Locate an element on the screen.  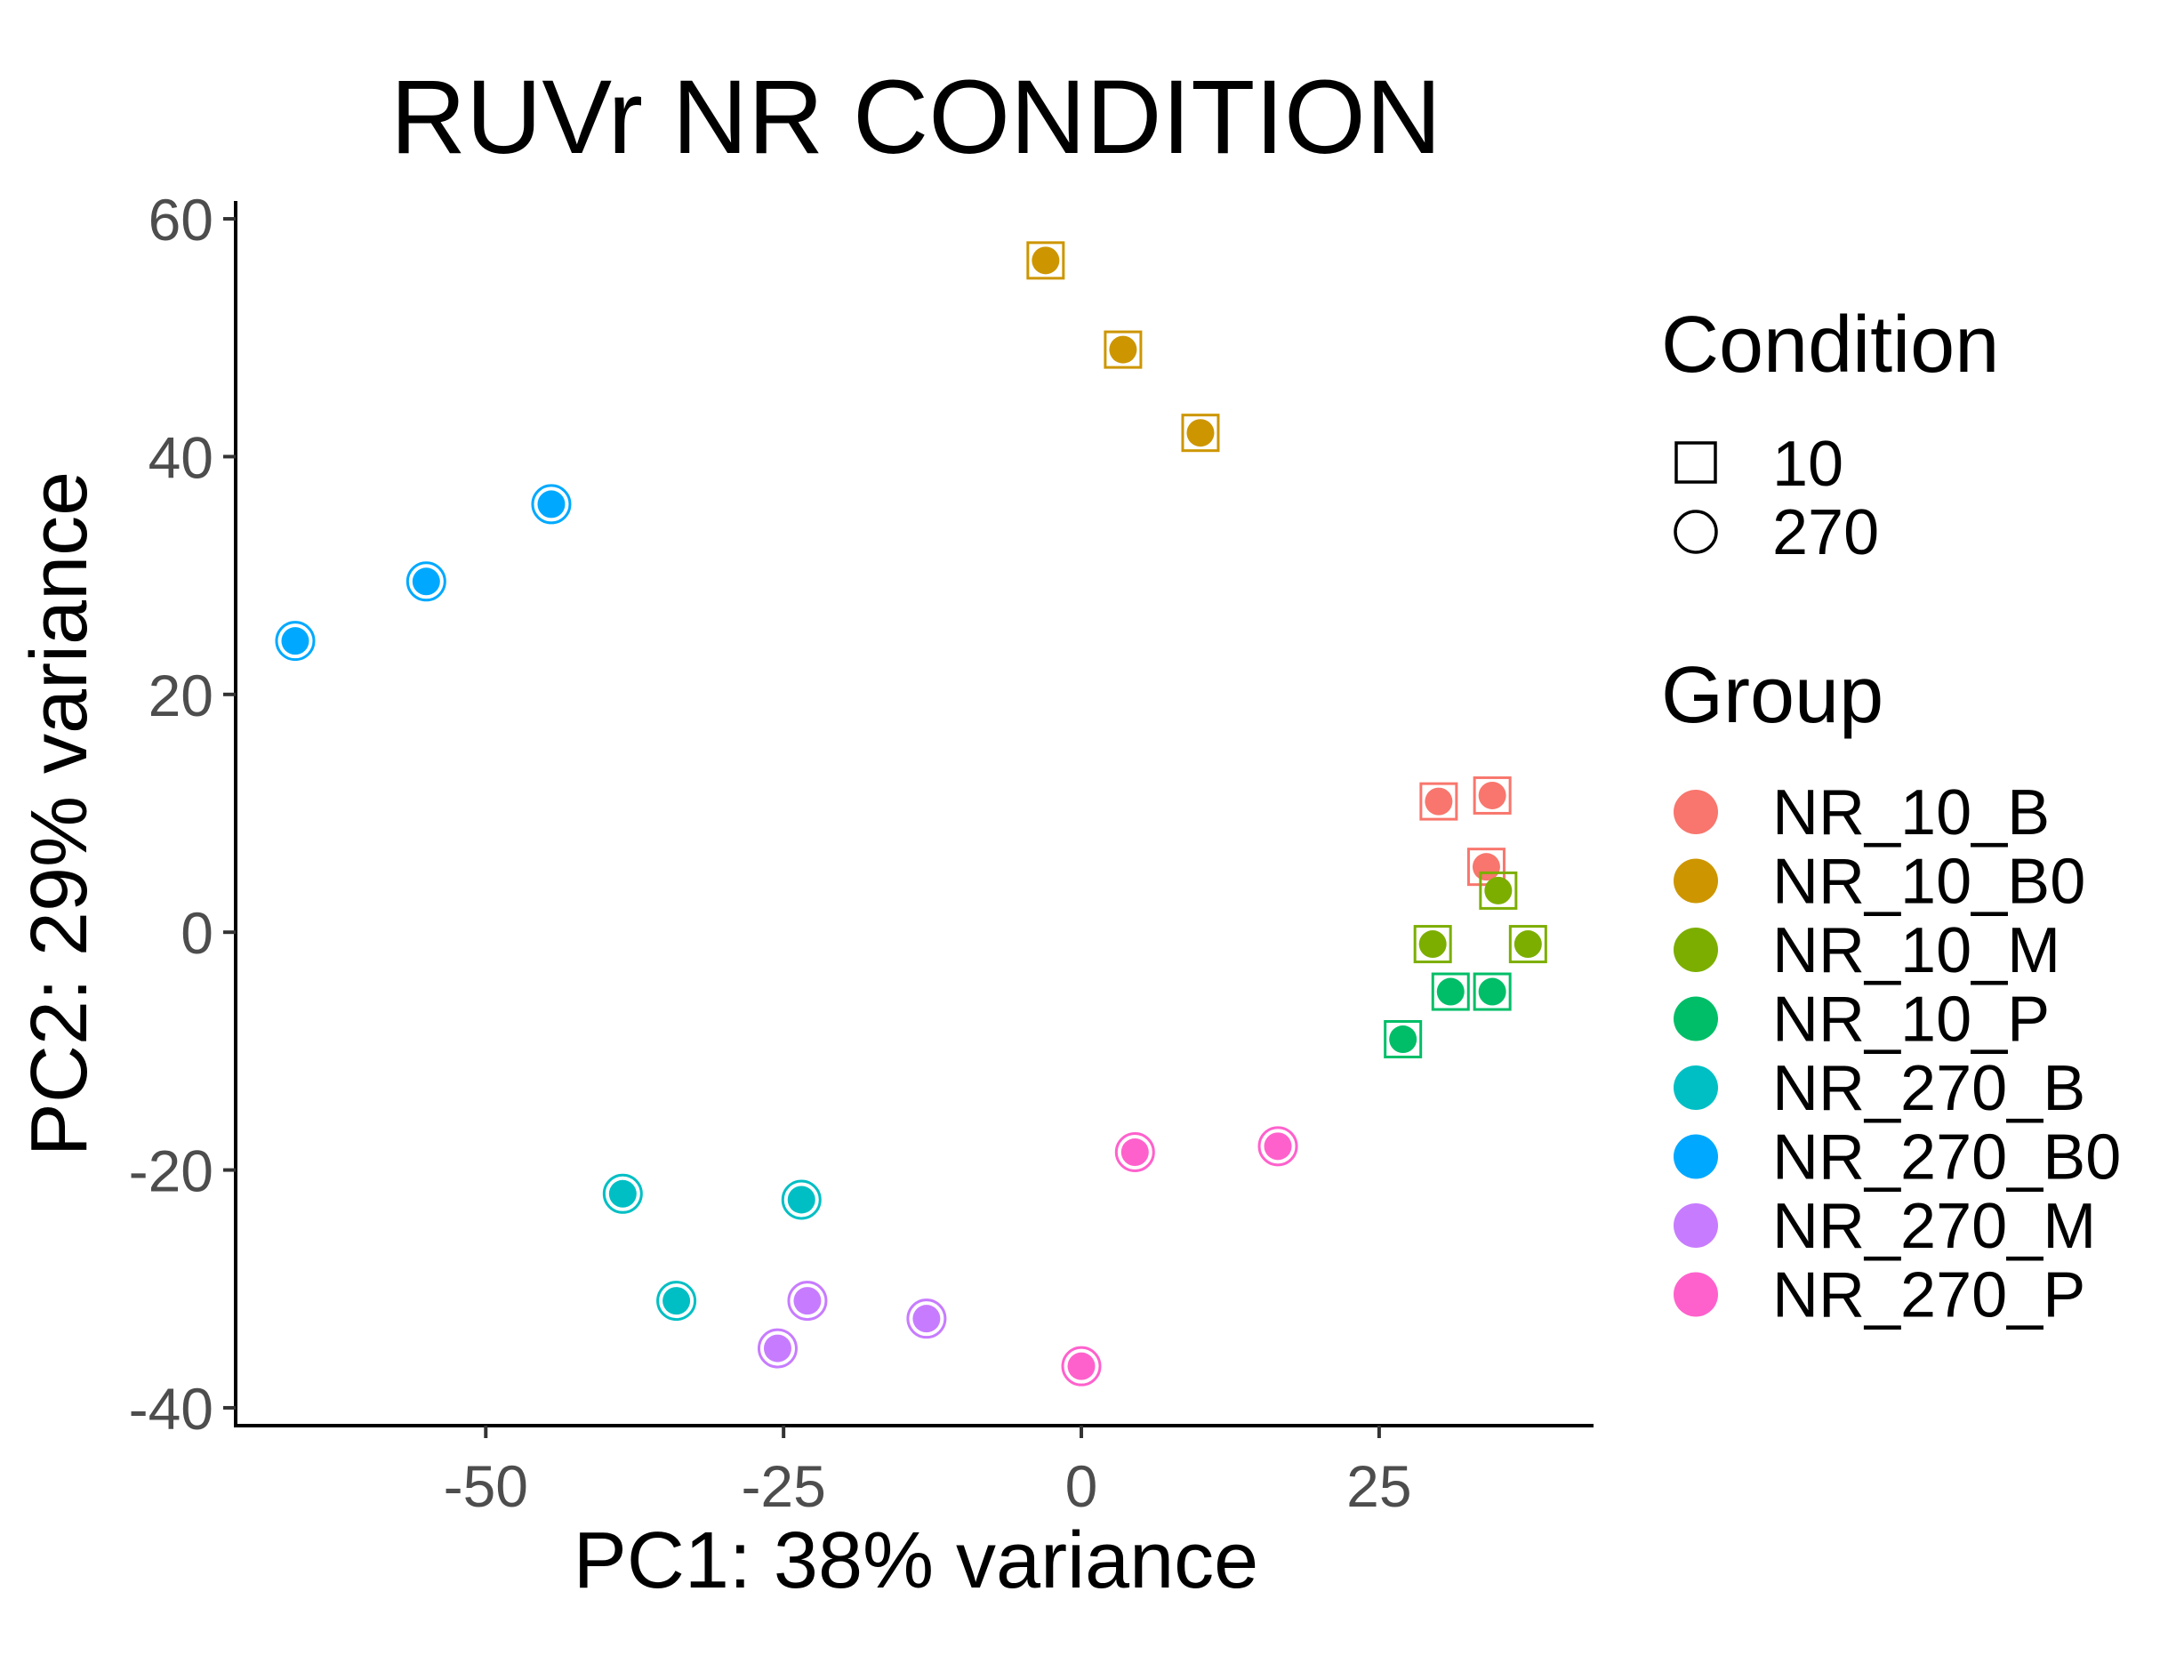
x-tick-label: 0 is located at coordinates (1081, 1486).